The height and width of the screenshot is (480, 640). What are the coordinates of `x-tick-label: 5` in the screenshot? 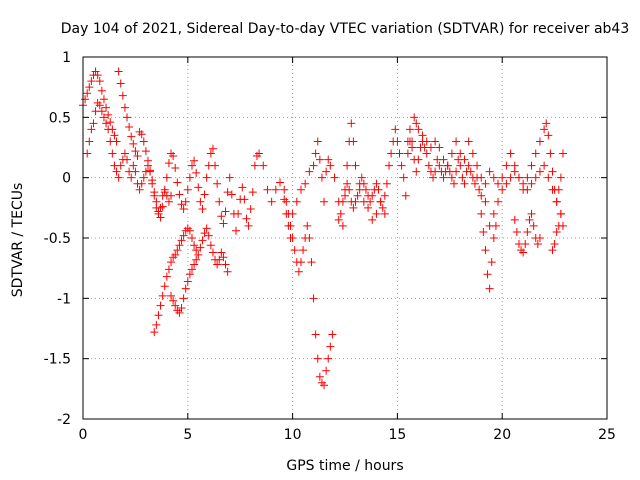 It's located at (187, 435).